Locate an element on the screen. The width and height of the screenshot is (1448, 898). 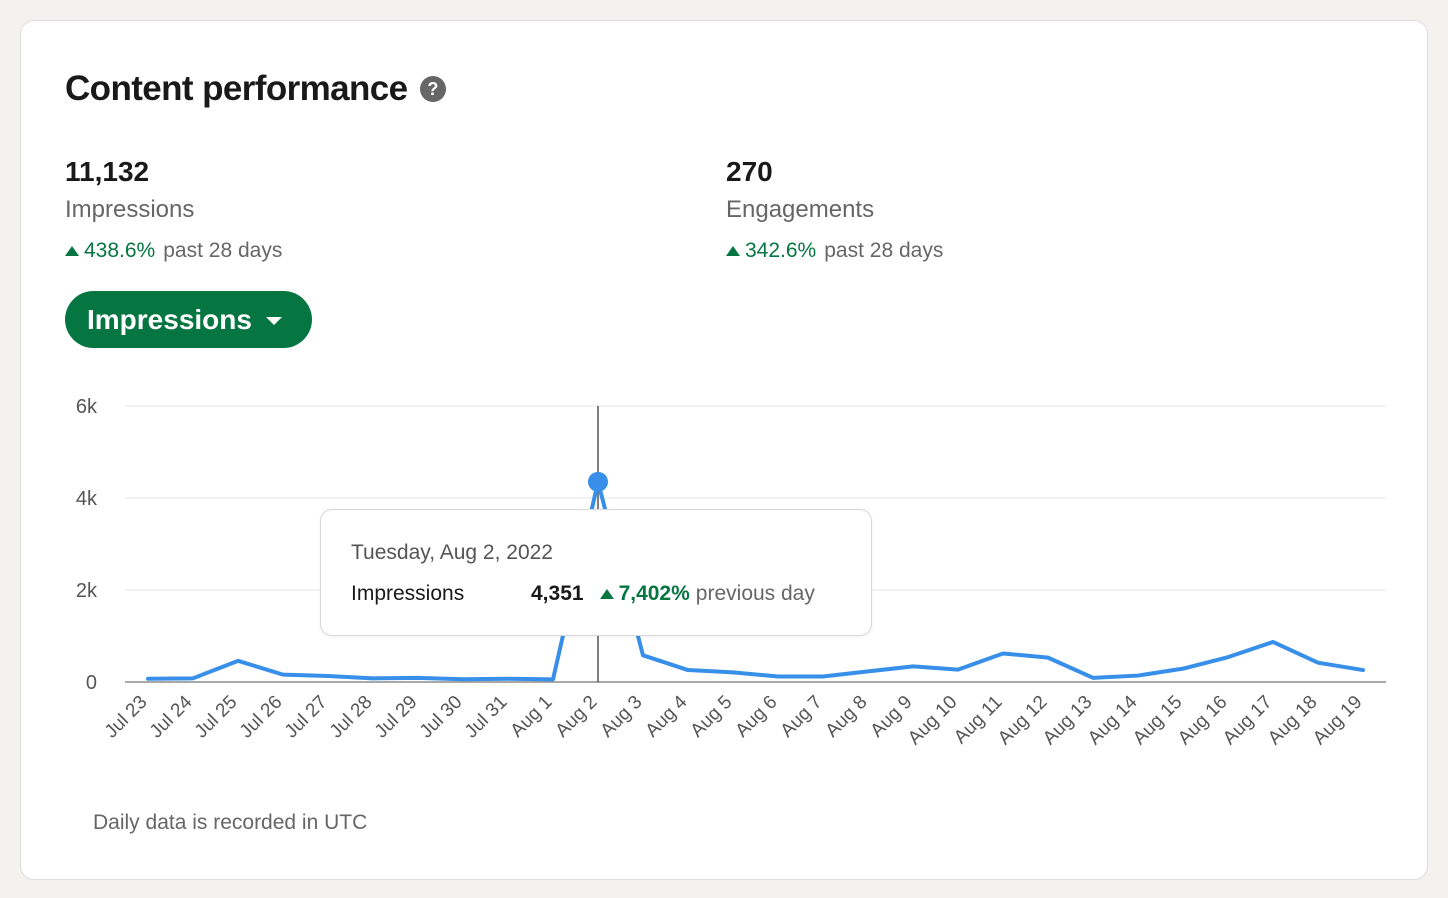
page-title: Content performance is located at coordinates (236, 88).